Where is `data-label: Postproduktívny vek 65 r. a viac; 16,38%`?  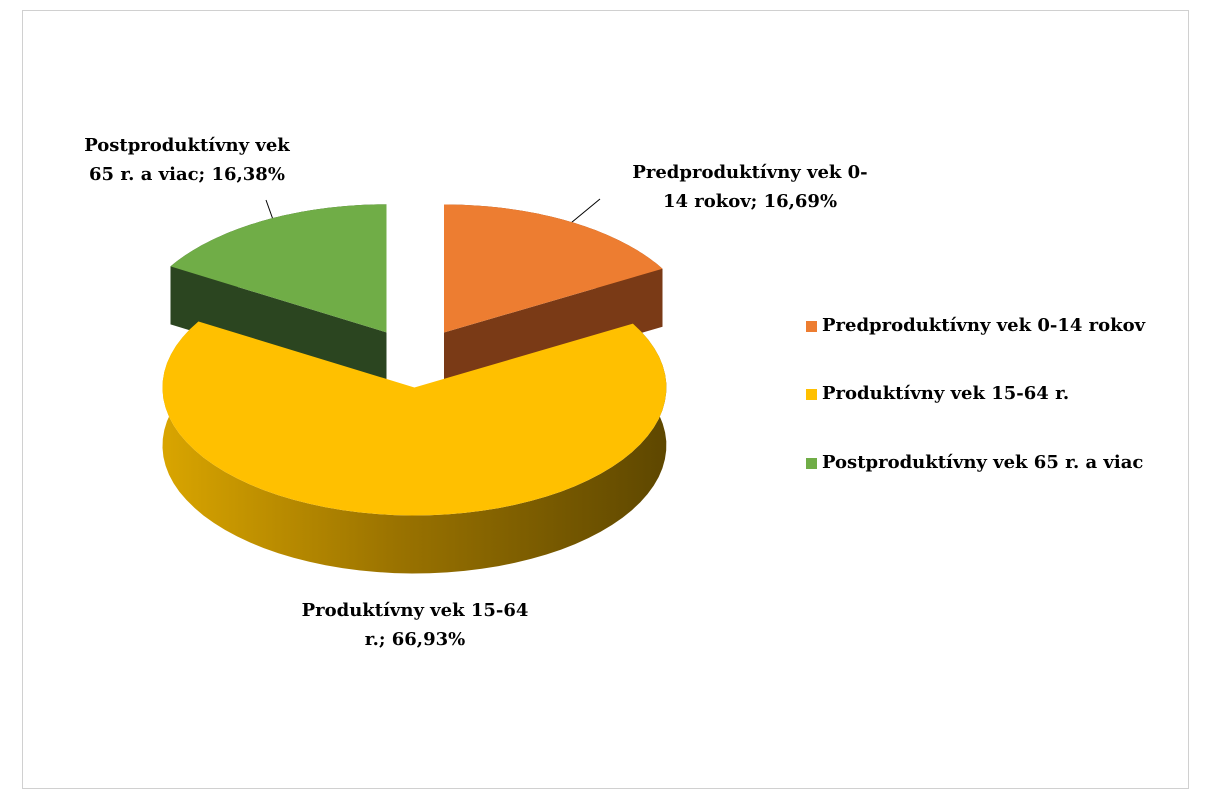 data-label: Postproduktívny vek 65 r. a viac; 16,38% is located at coordinates (187, 160).